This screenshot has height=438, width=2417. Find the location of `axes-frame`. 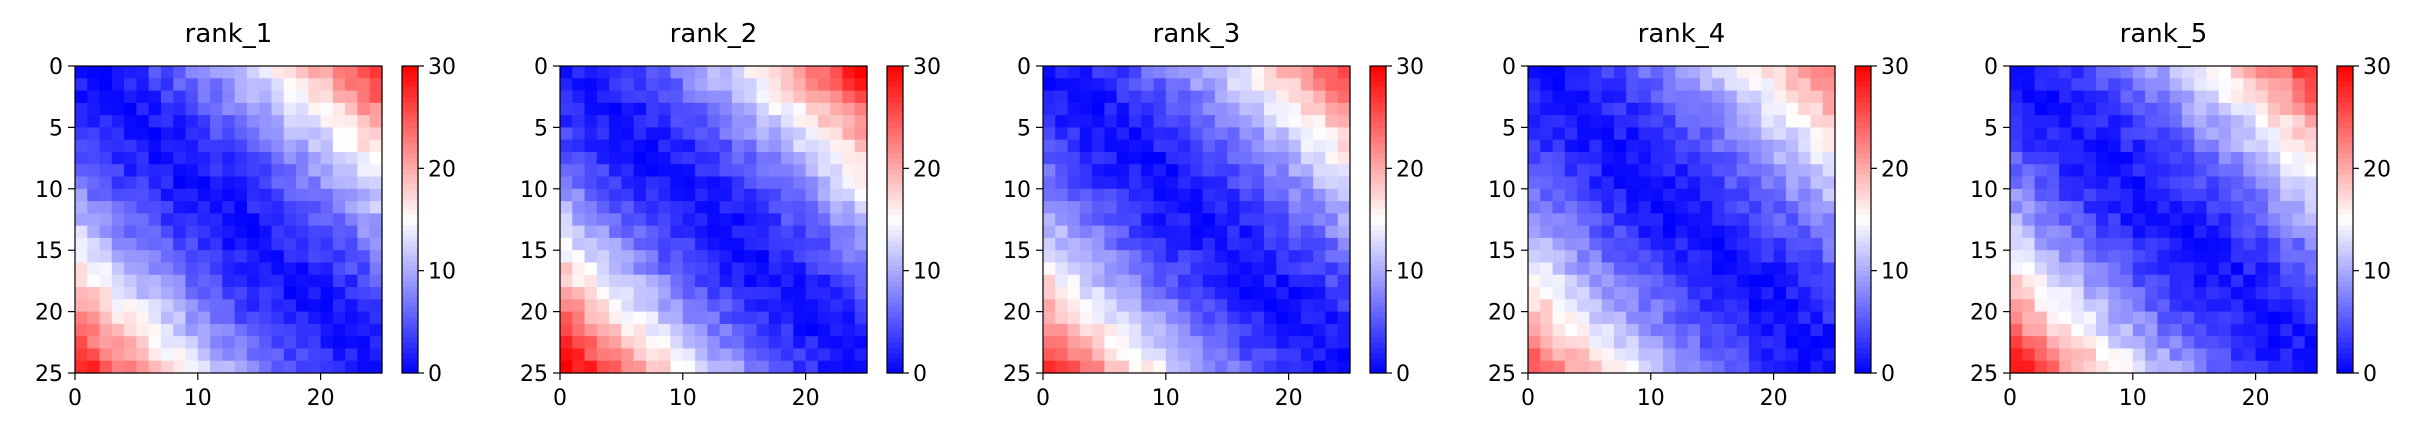

axes-frame is located at coordinates (228, 219).